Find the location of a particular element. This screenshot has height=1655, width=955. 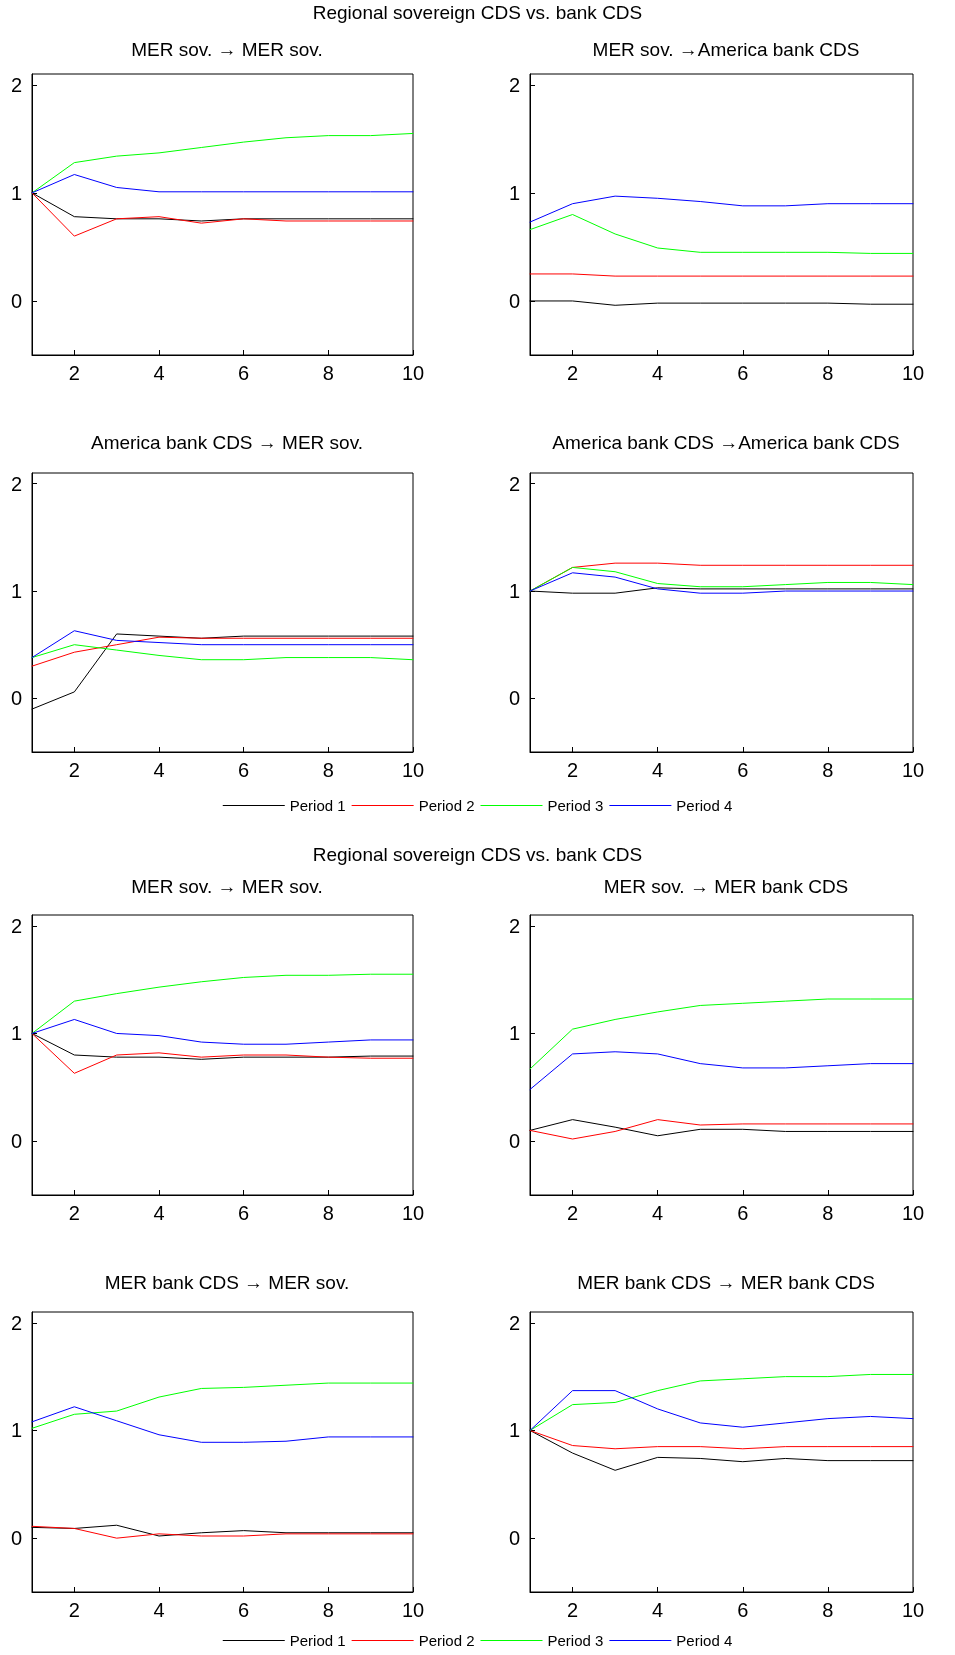

chart-title: America bank CDS →America bank CDS is located at coordinates (726, 442).